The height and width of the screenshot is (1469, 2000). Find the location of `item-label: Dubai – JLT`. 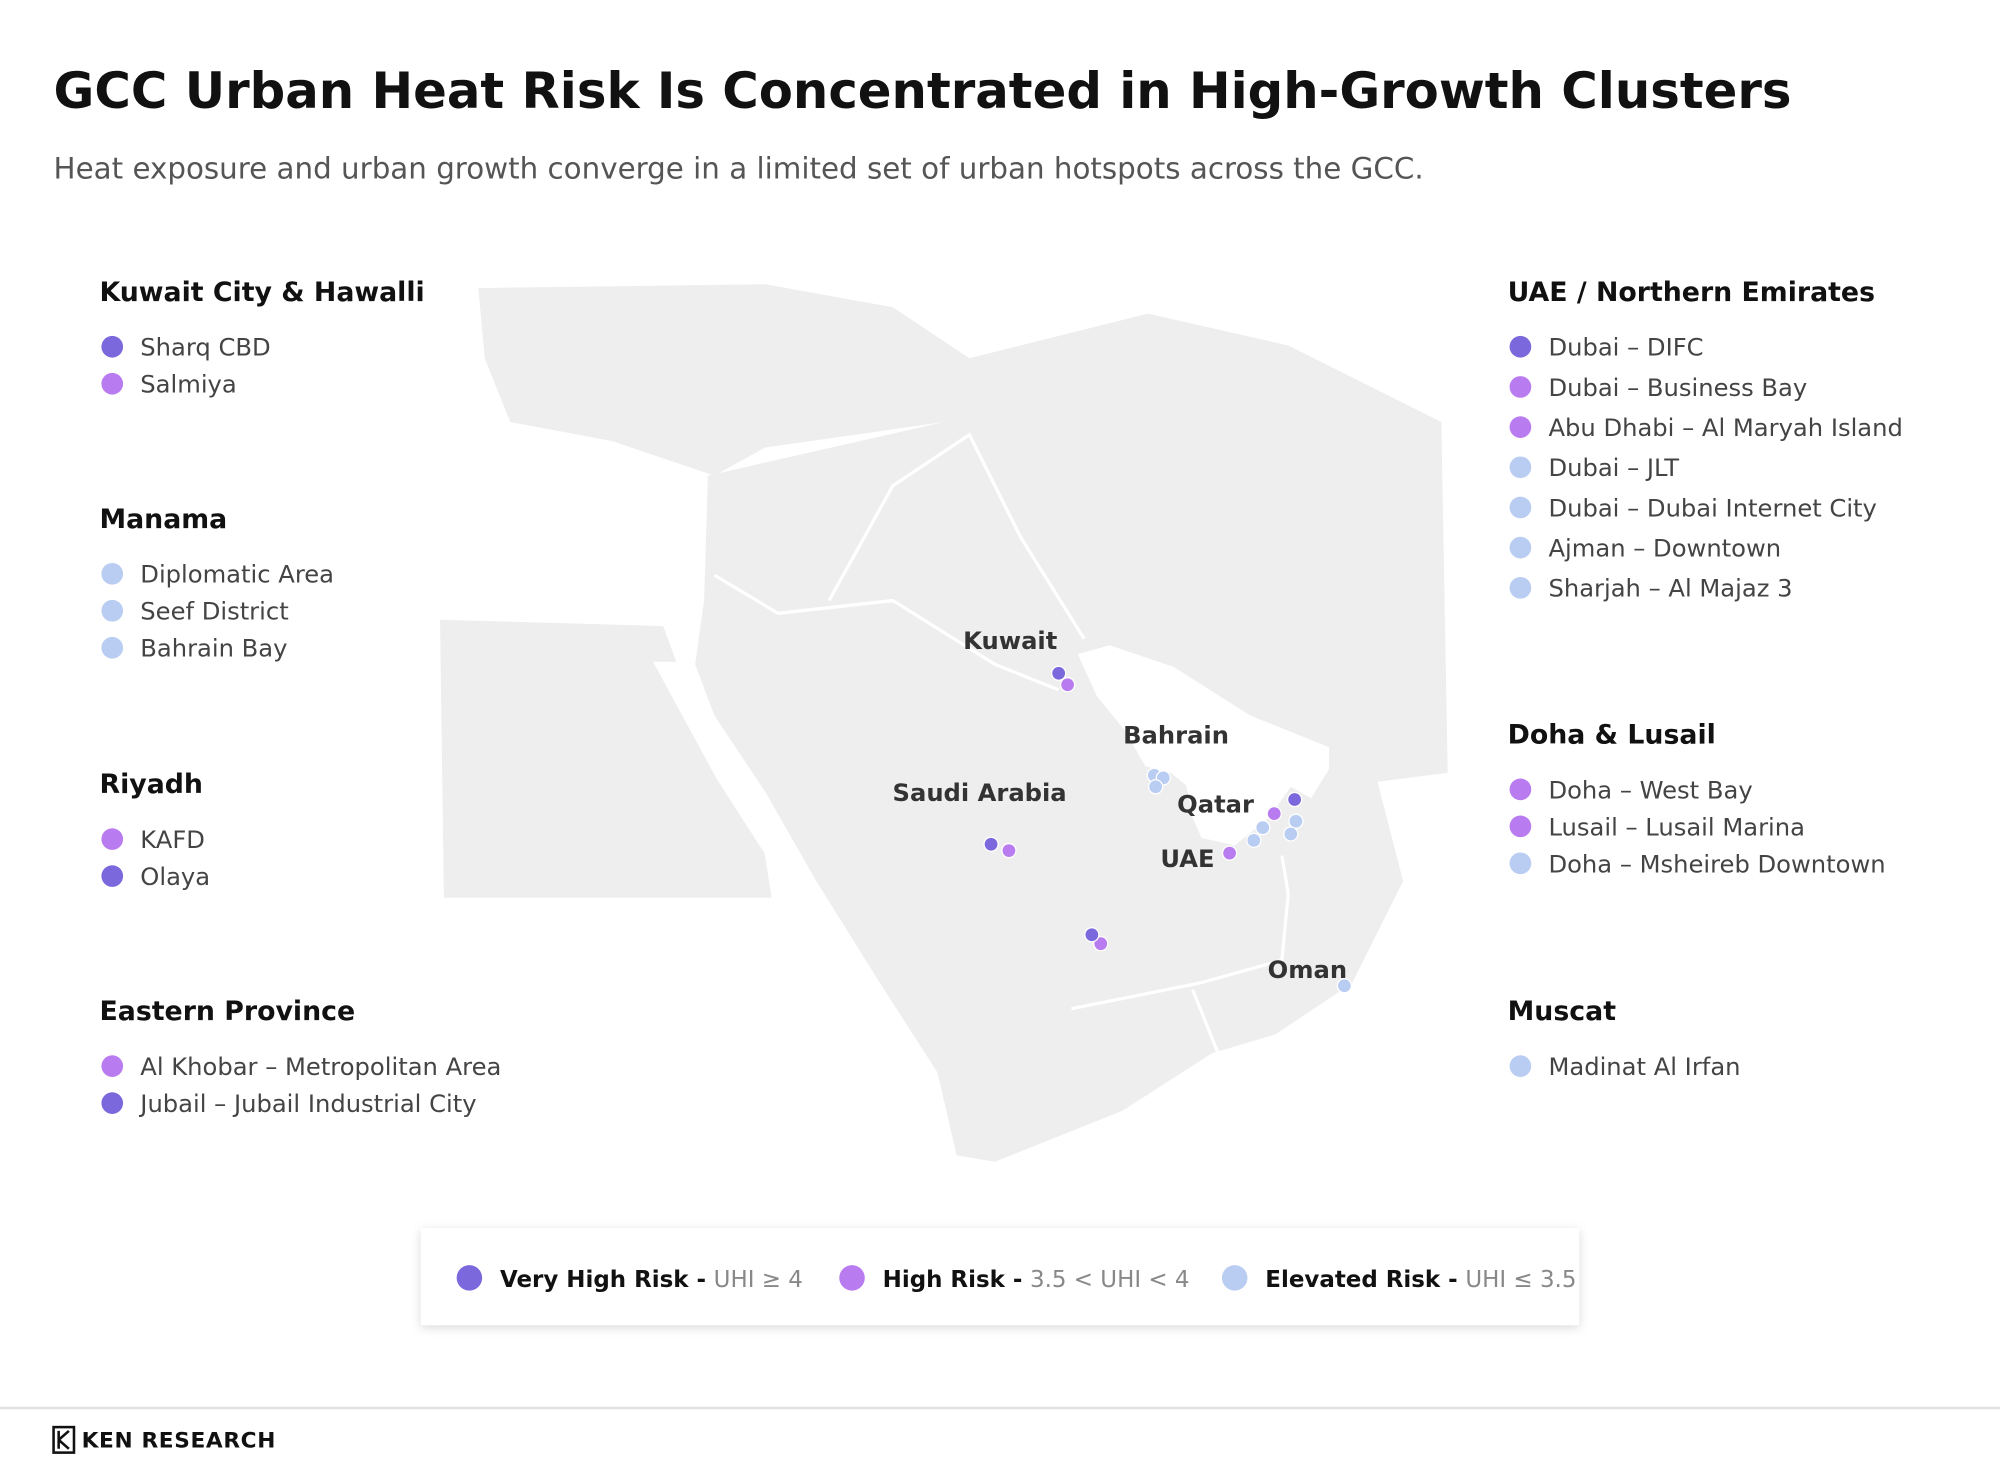

item-label: Dubai – JLT is located at coordinates (1613, 468).